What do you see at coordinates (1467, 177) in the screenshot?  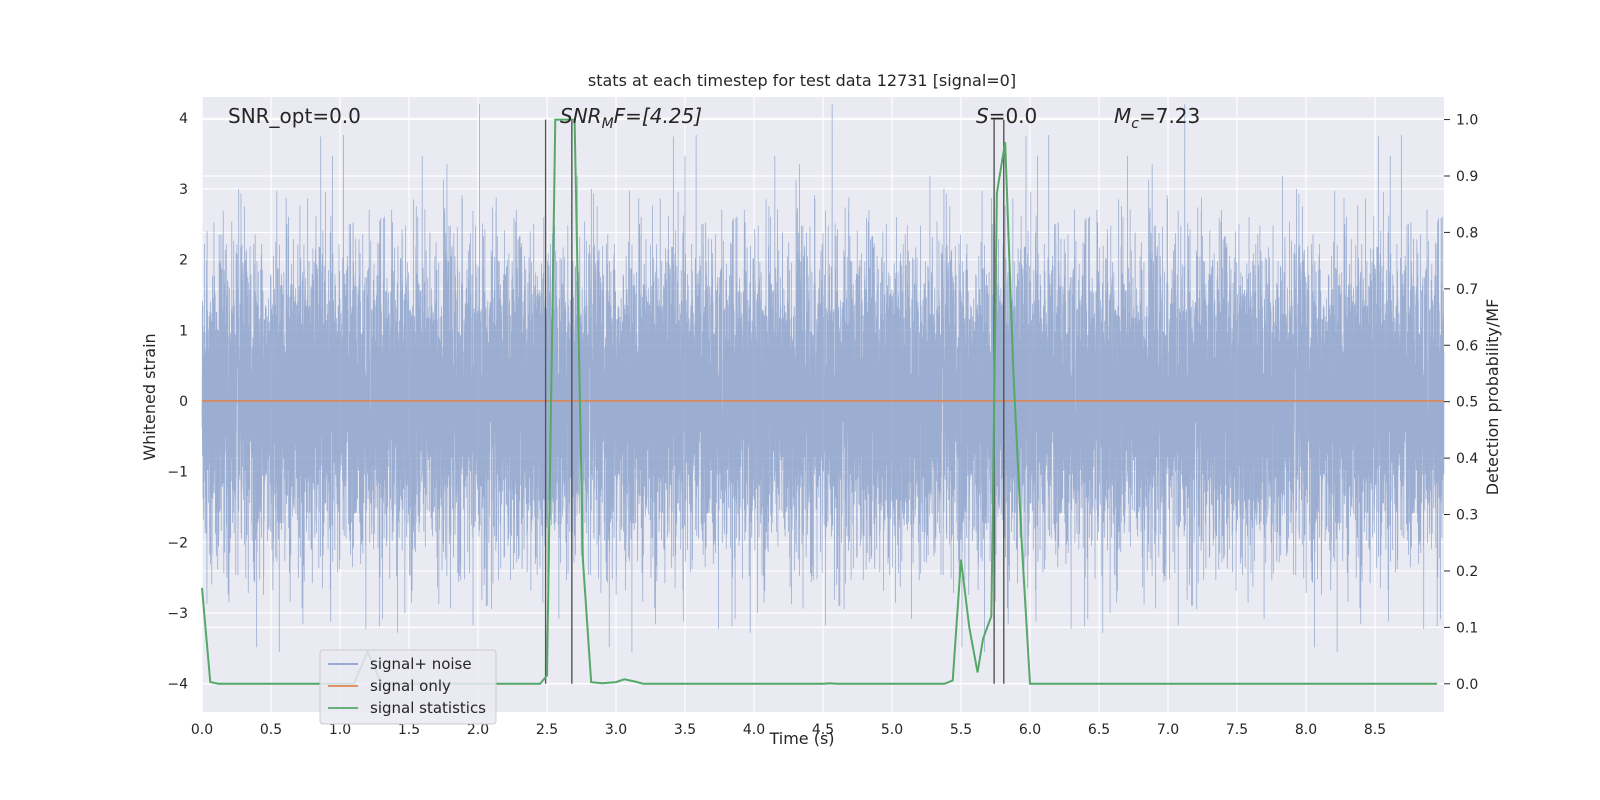 I see `y-right-tick-label-1: 0.9` at bounding box center [1467, 177].